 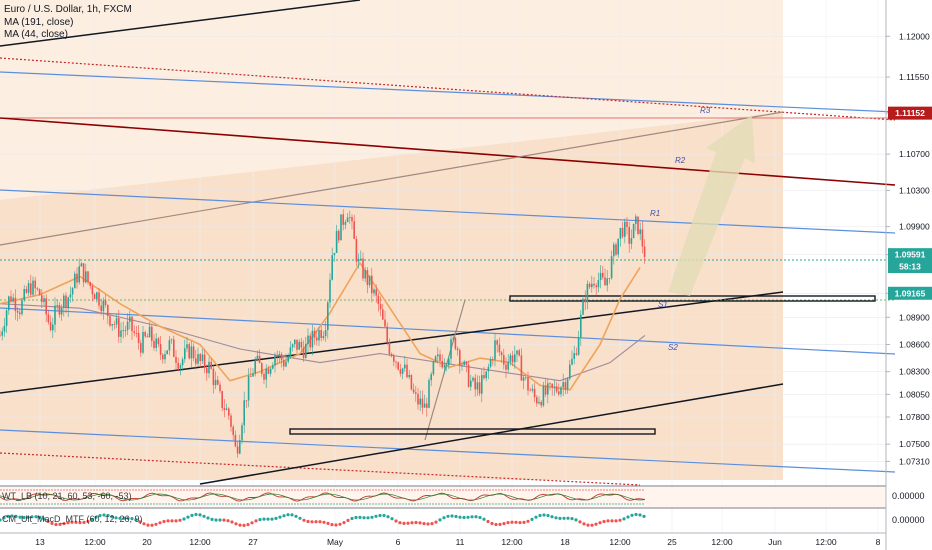 What do you see at coordinates (68, 9) in the screenshot?
I see `symbol-title: Euro / U.S. Dollar, 1h, FXCM` at bounding box center [68, 9].